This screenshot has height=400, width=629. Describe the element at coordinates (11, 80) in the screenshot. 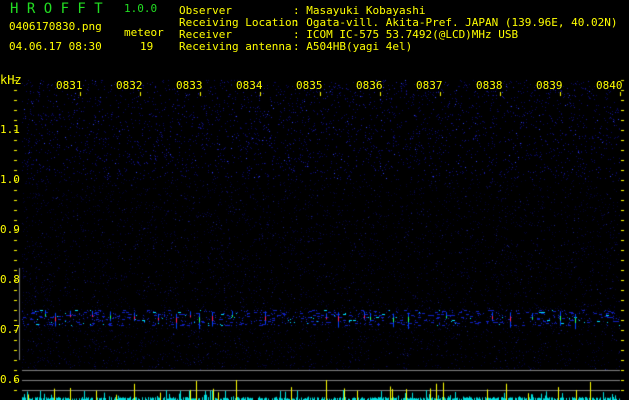

I see `y-axis-unit: kHz` at that location.